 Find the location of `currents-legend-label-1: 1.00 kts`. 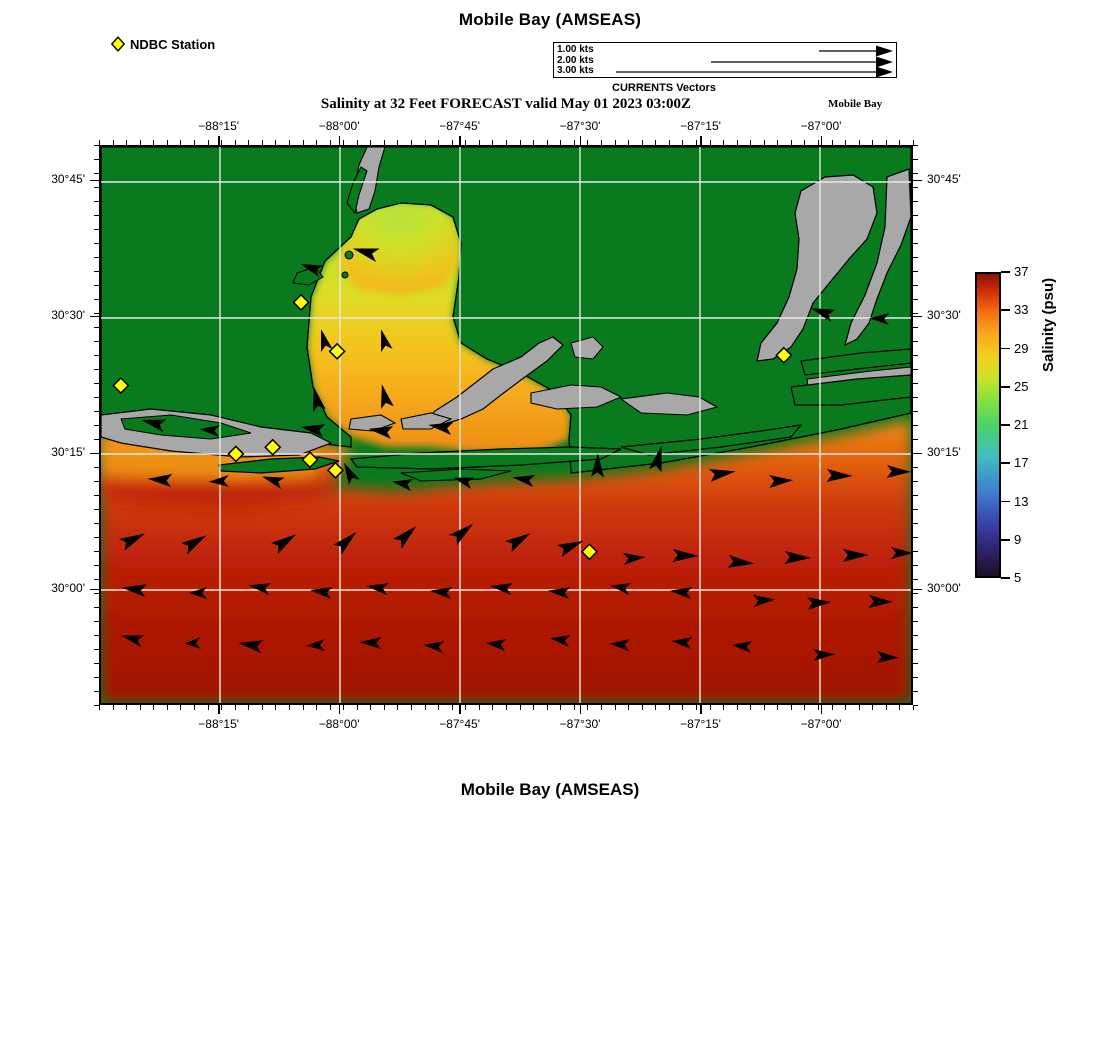

currents-legend-label-1: 1.00 kts is located at coordinates (575, 49).